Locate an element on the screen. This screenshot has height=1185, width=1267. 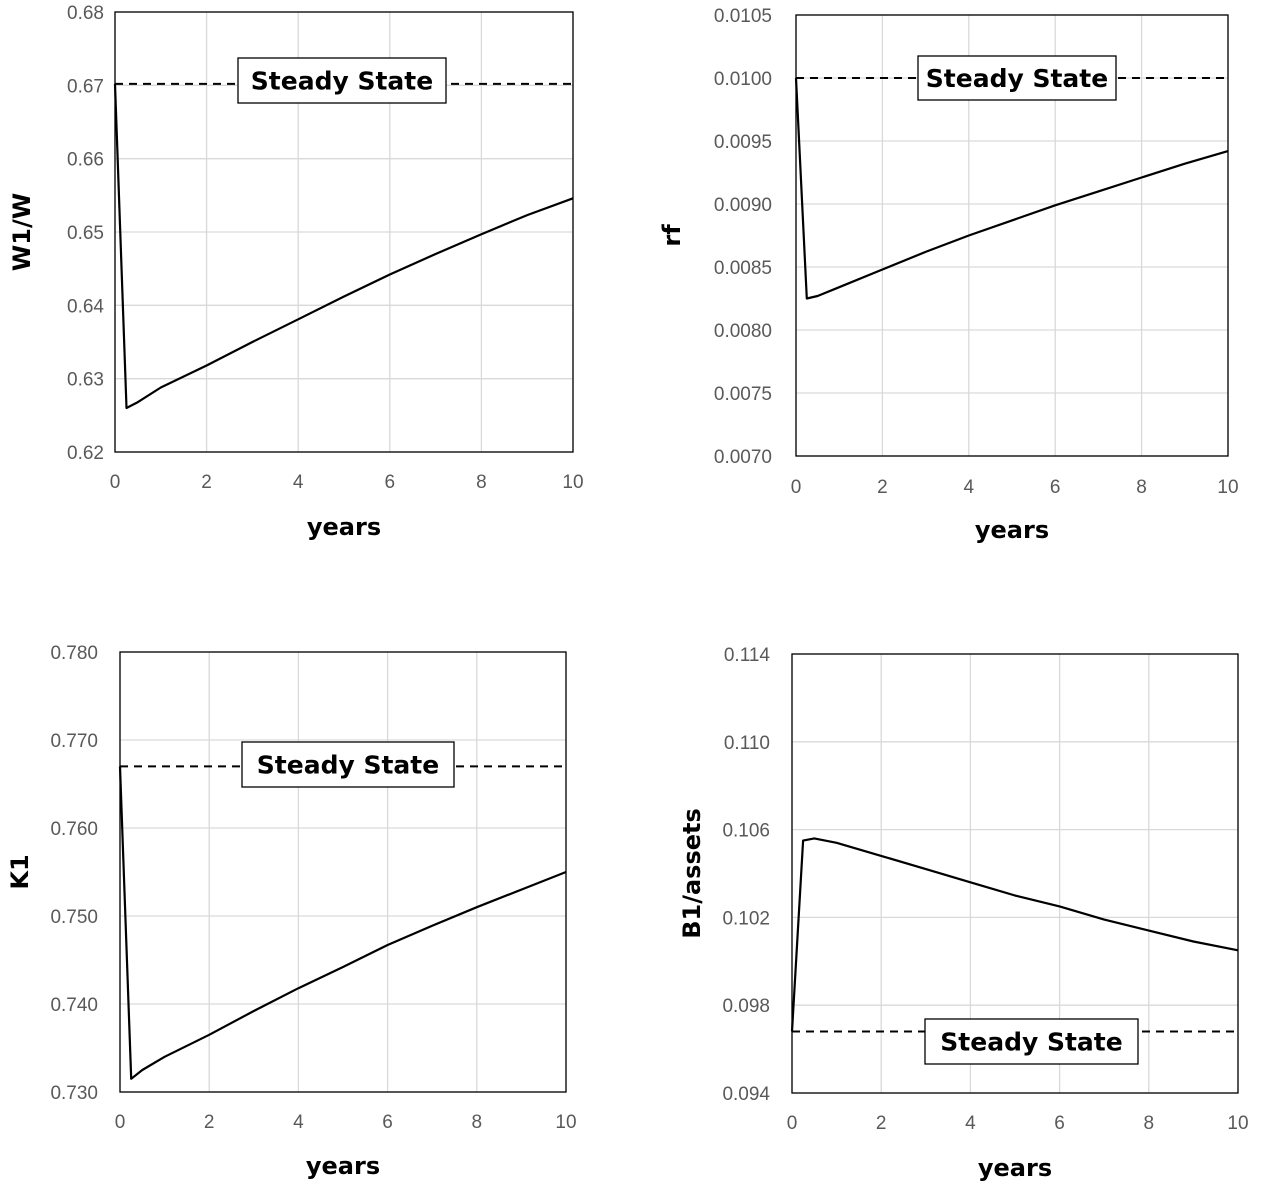
y-tick-label: 0.0105 is located at coordinates (743, 16).